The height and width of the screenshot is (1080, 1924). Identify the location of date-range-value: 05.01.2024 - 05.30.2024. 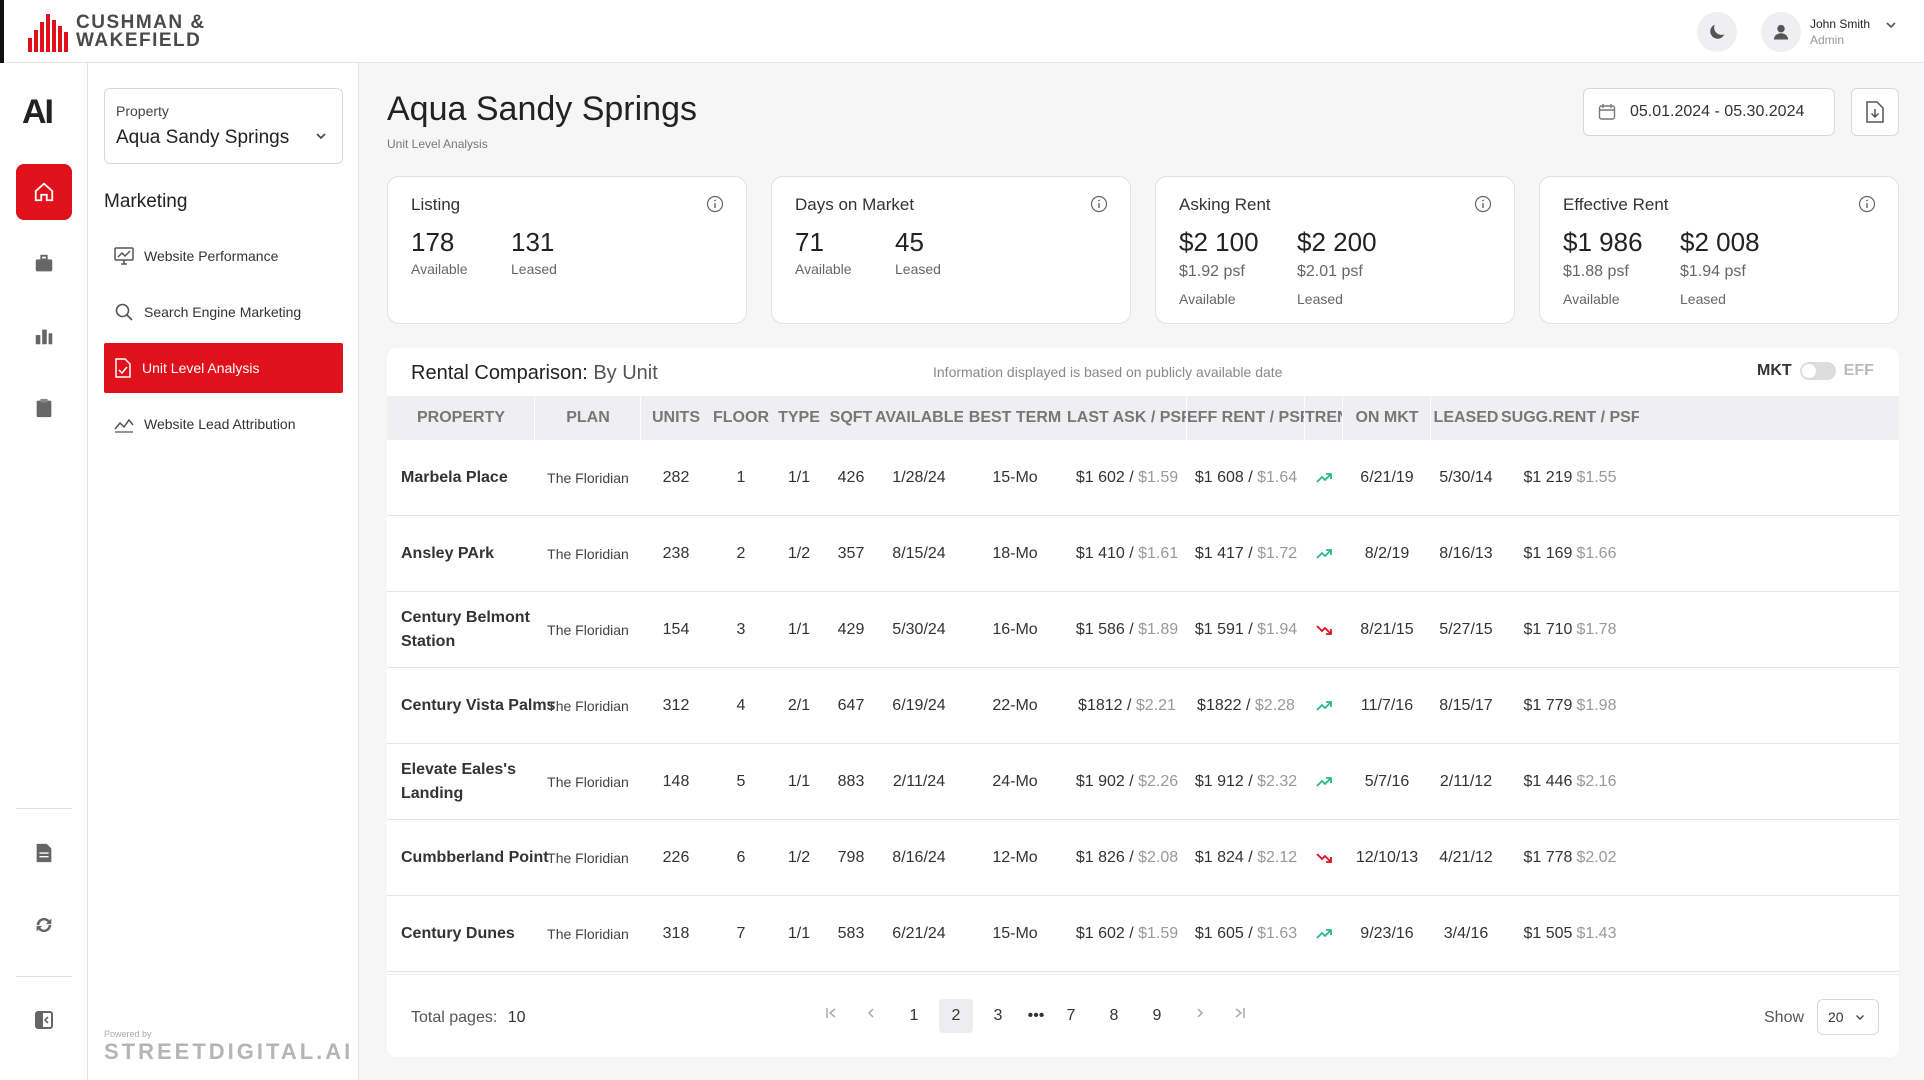
(1717, 111).